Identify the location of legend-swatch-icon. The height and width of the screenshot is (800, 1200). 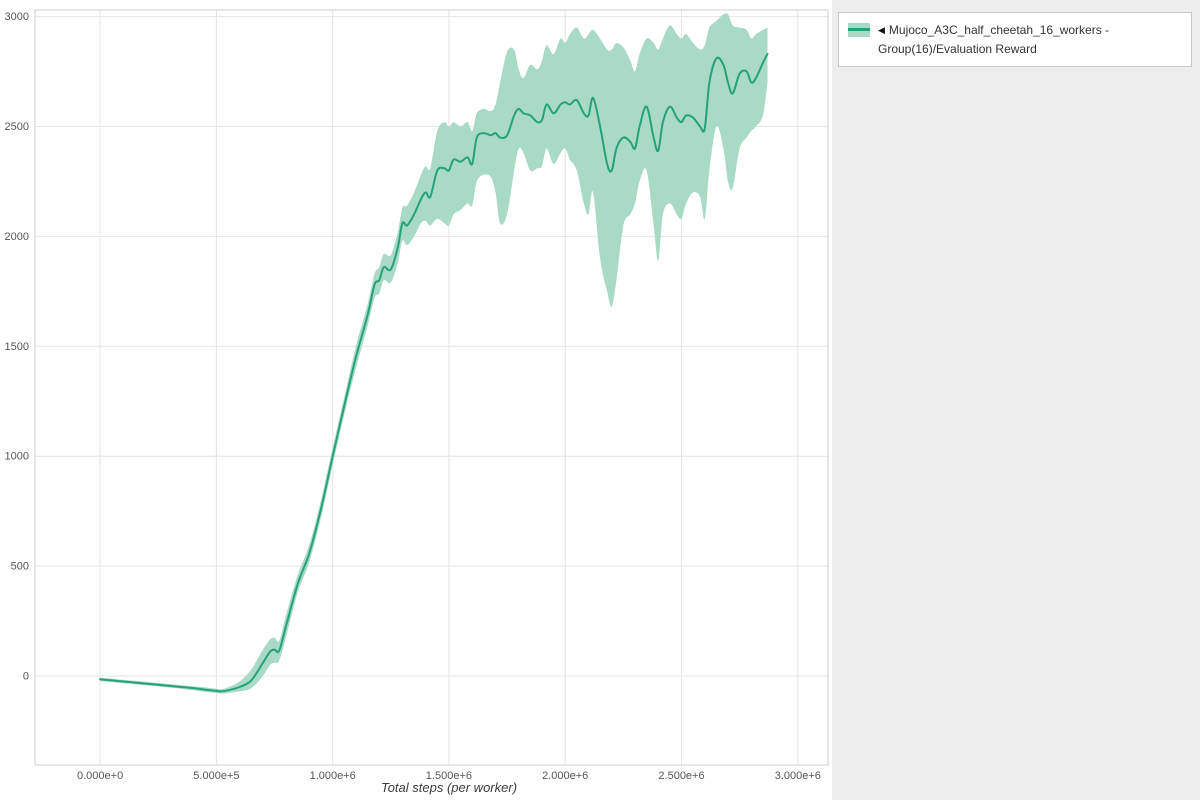
(859, 30).